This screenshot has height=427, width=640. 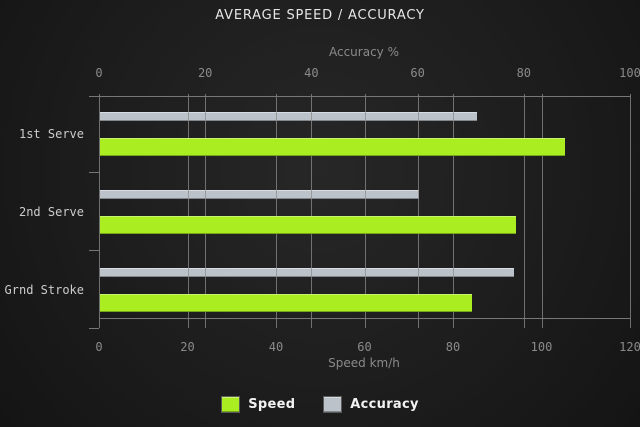 What do you see at coordinates (44, 290) in the screenshot?
I see `category-label: Grnd Stroke` at bounding box center [44, 290].